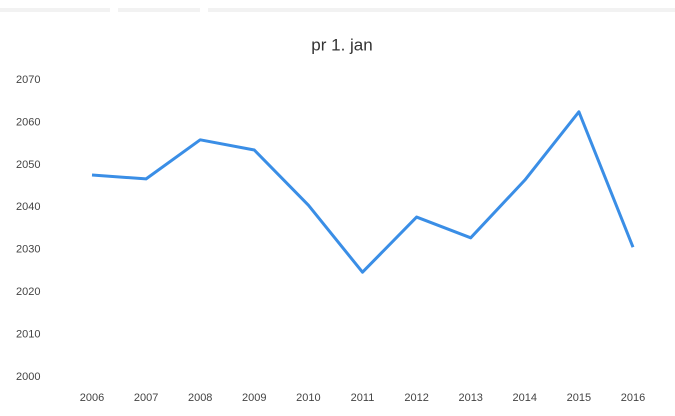 The image size is (675, 416). What do you see at coordinates (416, 398) in the screenshot?
I see `x-tick-label: 2012` at bounding box center [416, 398].